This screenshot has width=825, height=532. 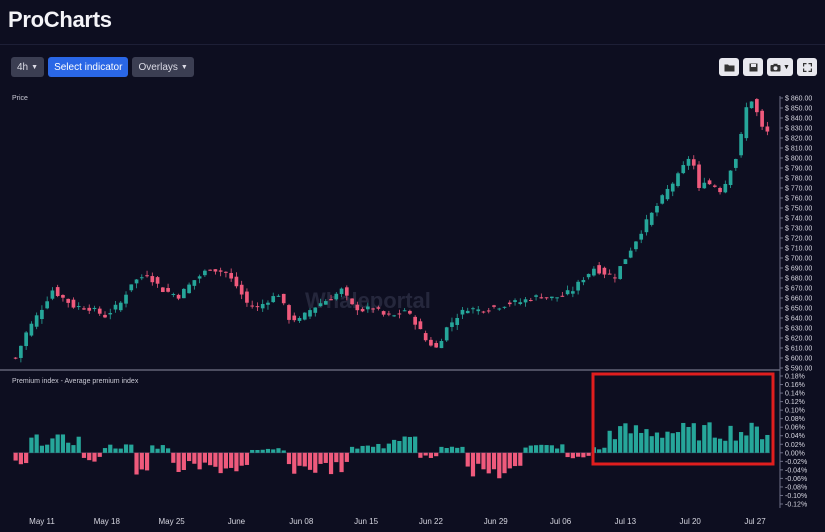 I want to click on save-button, so click(x=753, y=67).